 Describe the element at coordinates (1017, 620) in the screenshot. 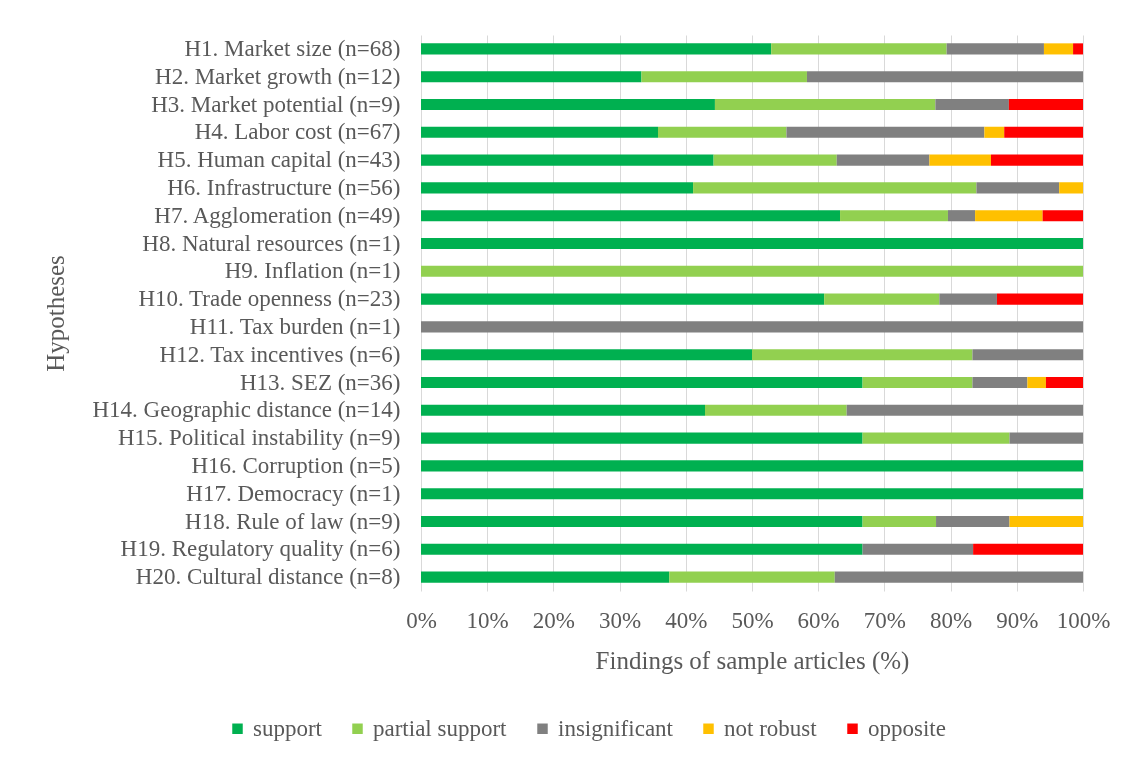

I see `x-tick-label: 90%` at that location.